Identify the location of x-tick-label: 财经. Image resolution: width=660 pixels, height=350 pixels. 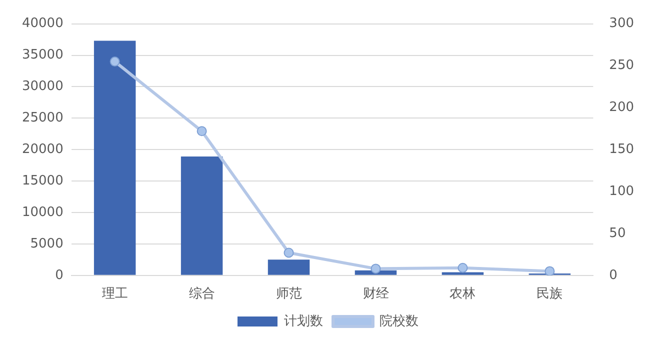
(375, 294).